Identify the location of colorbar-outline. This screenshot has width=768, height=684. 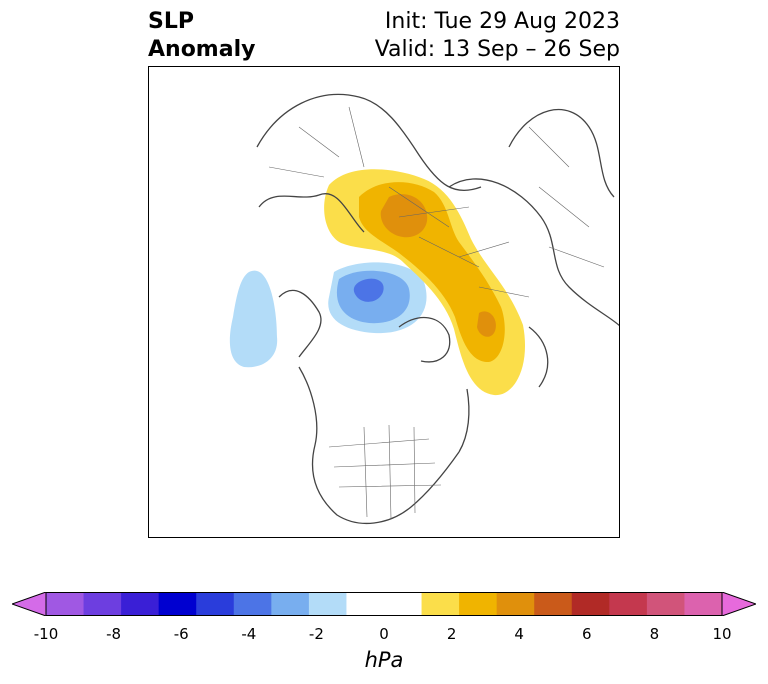
(384, 604).